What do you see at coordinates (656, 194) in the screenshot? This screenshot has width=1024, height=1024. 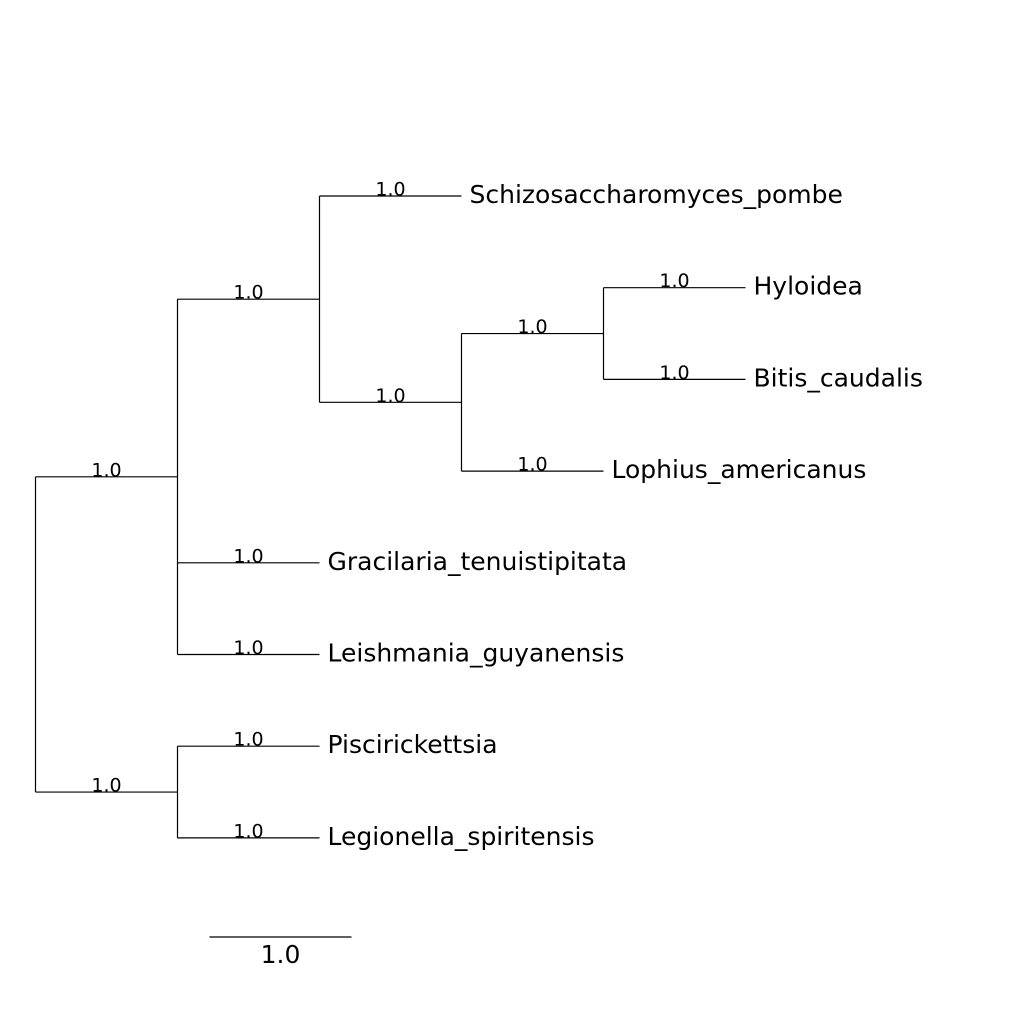 I see `leaf-label: Schizosaccharomyces_pombe` at bounding box center [656, 194].